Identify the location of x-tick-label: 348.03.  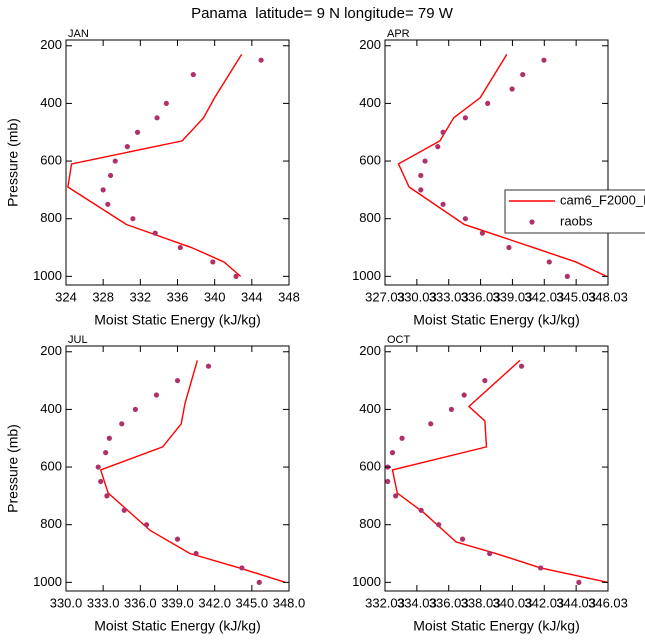
(608, 296).